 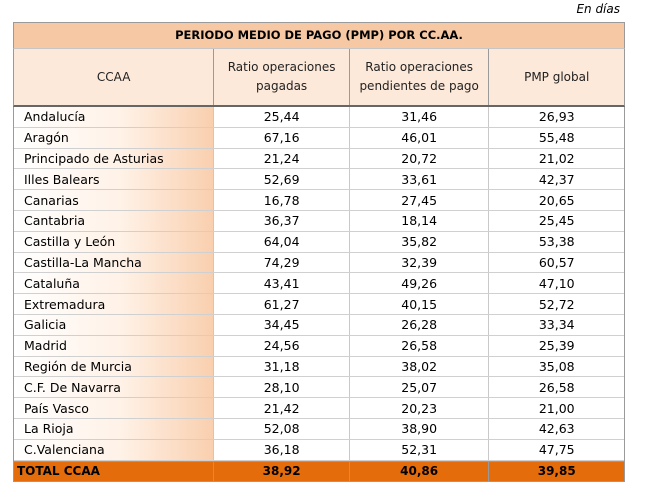 What do you see at coordinates (556, 117) in the screenshot?
I see `pmp-global-cell: 26,93` at bounding box center [556, 117].